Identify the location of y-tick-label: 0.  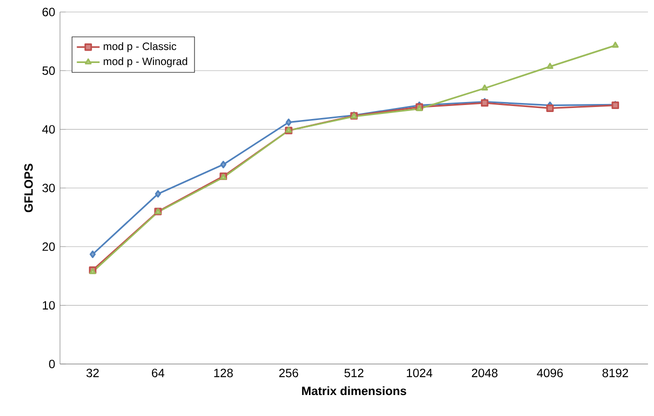
(52, 364).